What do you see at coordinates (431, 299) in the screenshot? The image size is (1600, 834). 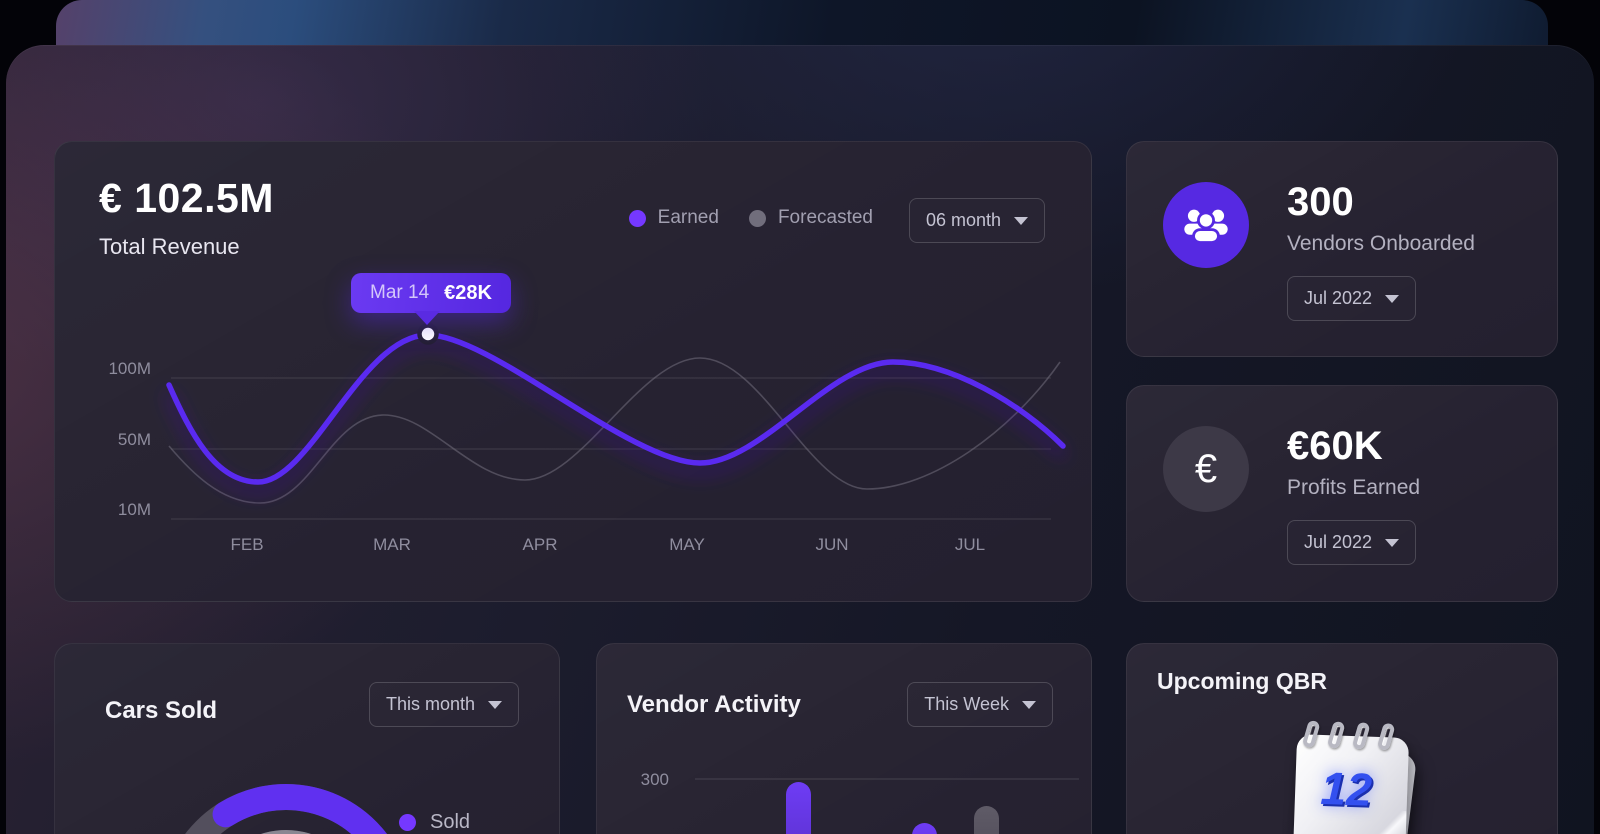 I see `chart-tooltip: Mar 14 €28K` at bounding box center [431, 299].